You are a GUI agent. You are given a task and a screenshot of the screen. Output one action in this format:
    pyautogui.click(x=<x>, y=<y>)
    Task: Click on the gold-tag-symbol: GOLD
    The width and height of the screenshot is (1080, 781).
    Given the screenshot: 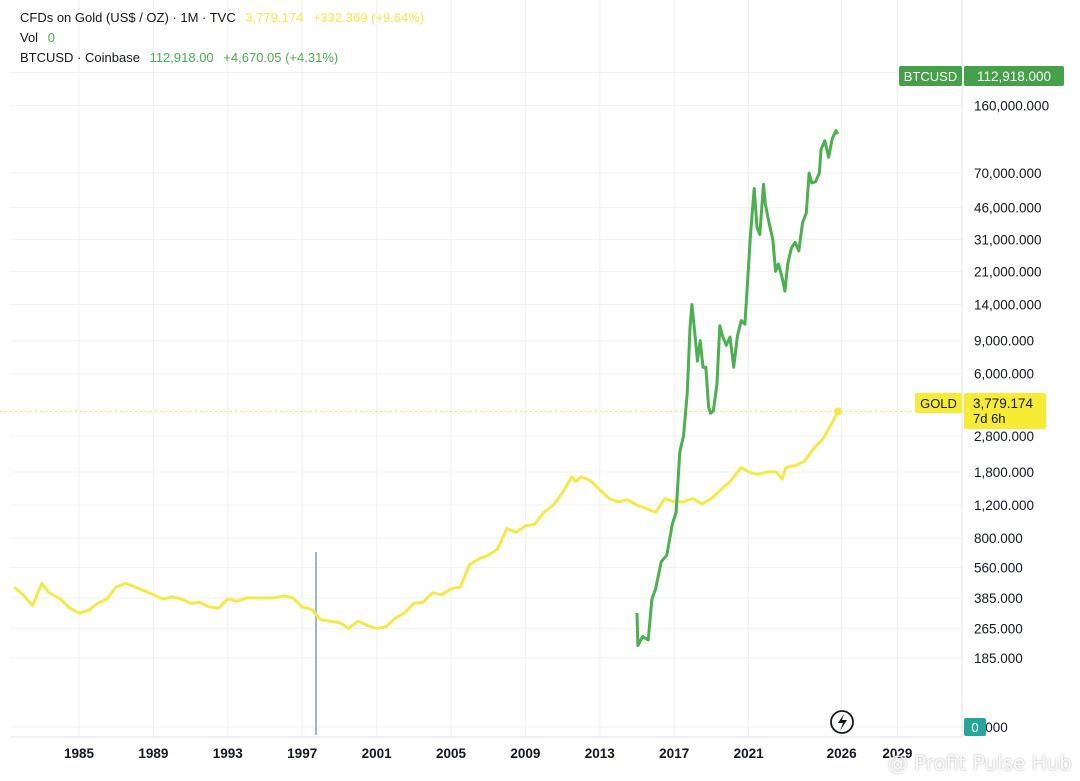 What is the action you would take?
    pyautogui.click(x=938, y=403)
    